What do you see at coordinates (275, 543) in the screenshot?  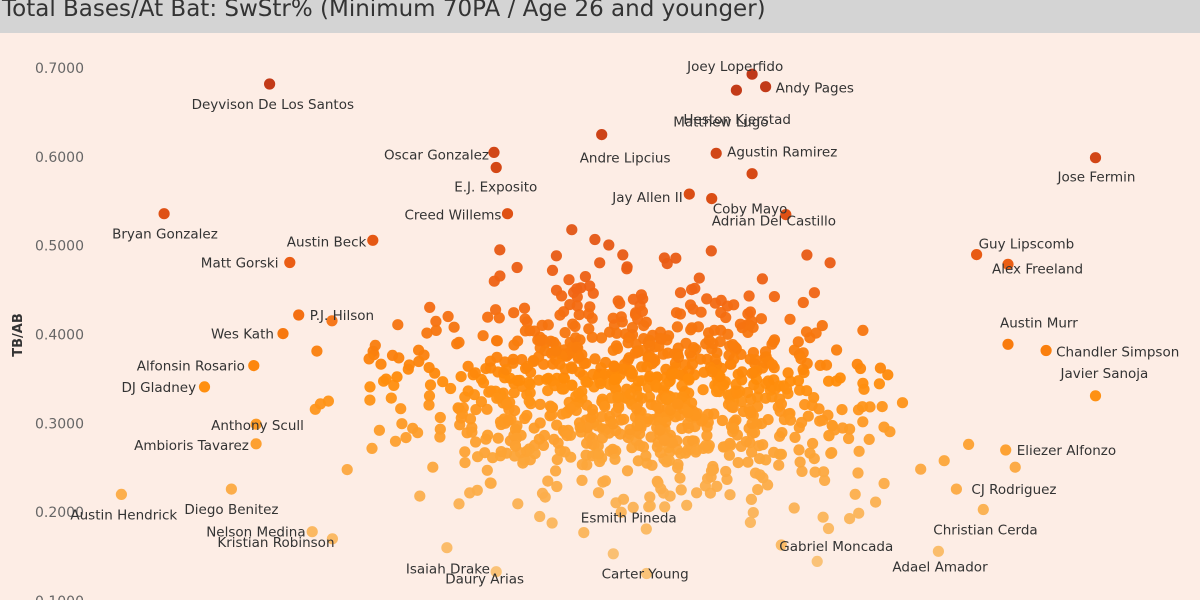 I see `point-label: Kristian Robinson` at bounding box center [275, 543].